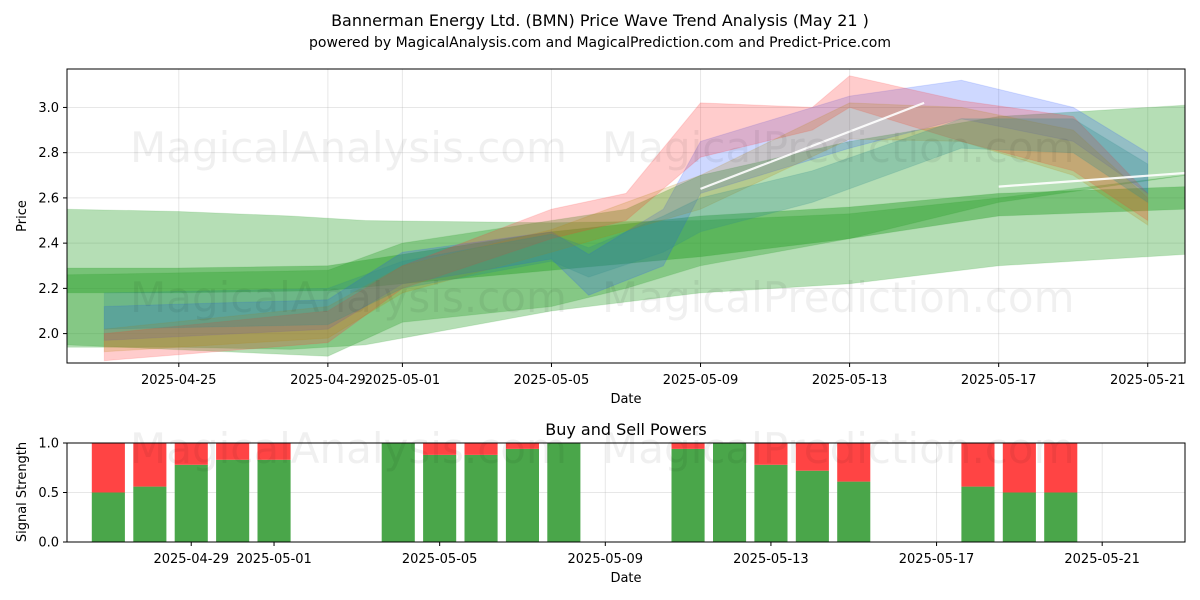 This screenshot has height=600, width=1200. What do you see at coordinates (22, 492) in the screenshot?
I see `buy-sell-y-label: Signal Strength` at bounding box center [22, 492].